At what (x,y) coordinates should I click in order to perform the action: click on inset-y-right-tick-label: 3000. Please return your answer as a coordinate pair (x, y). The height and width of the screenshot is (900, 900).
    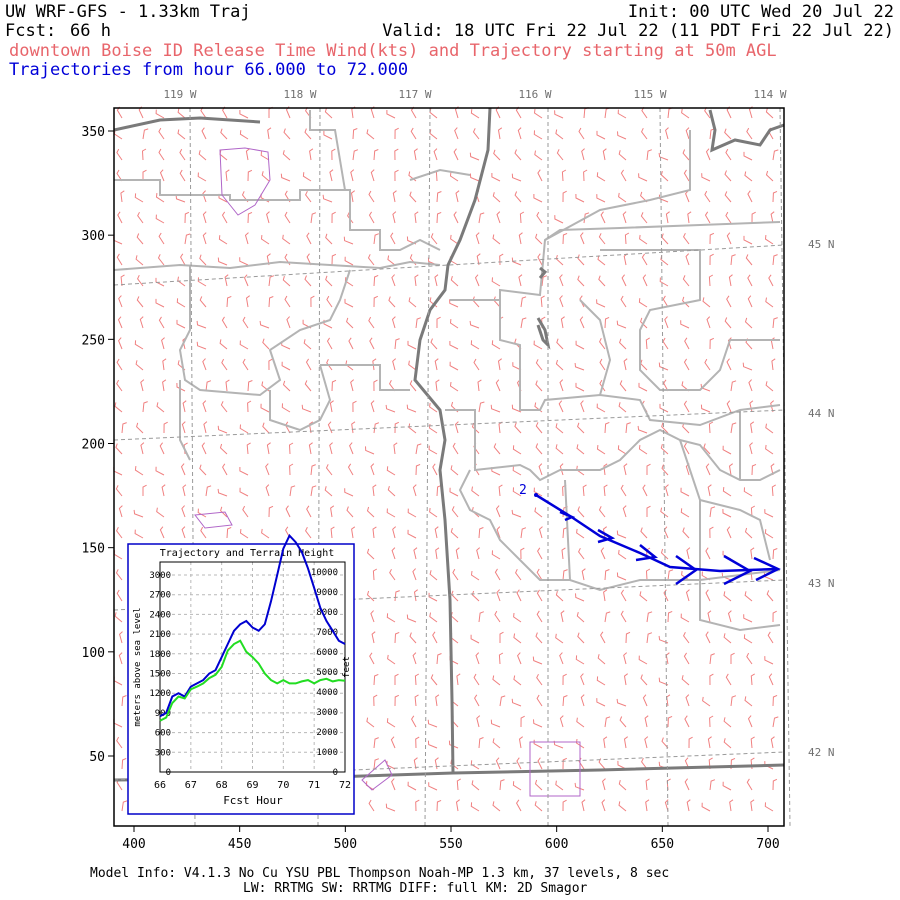
    Looking at the image, I should click on (327, 713).